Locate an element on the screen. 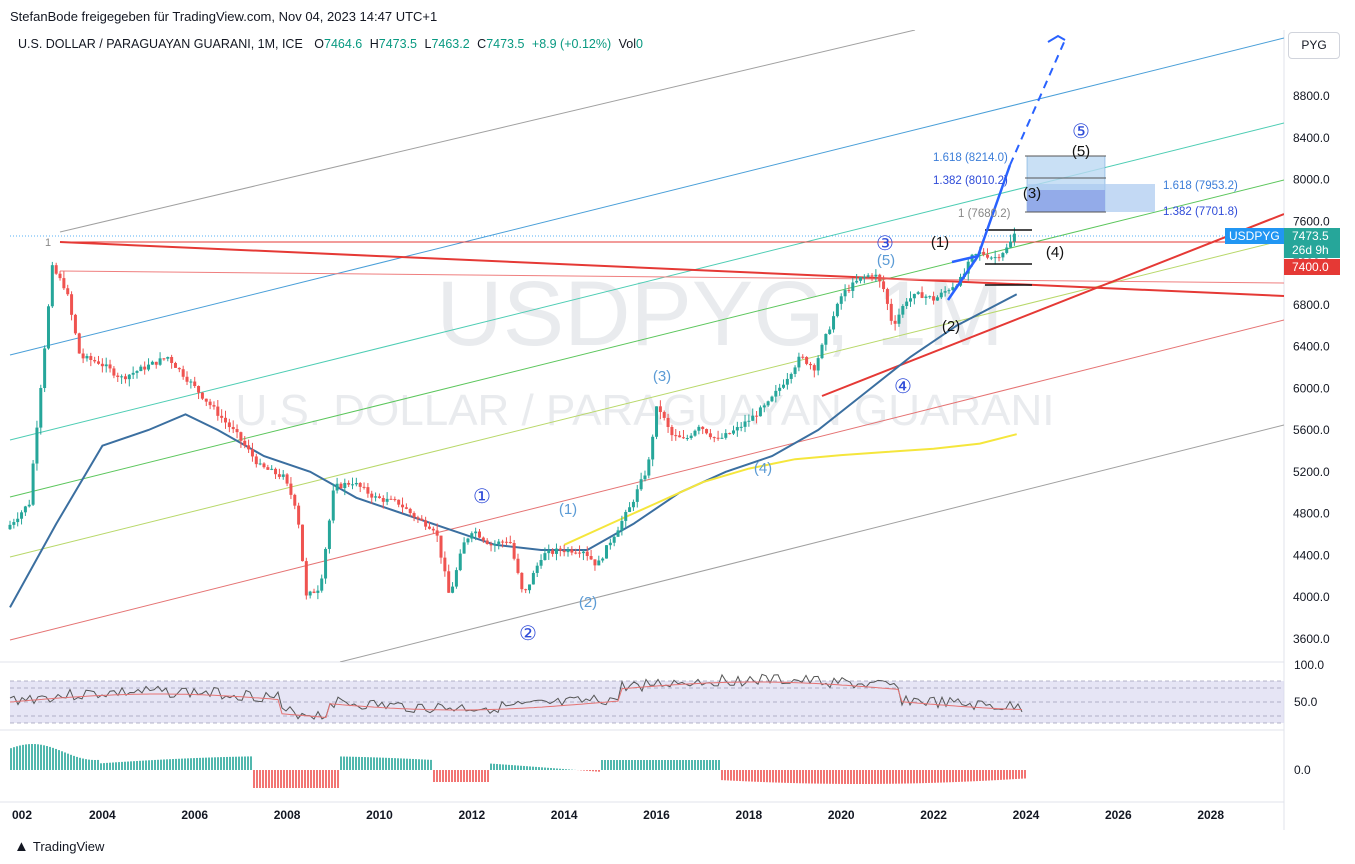  price-axis-tick: 7600.0 is located at coordinates (1311, 221).